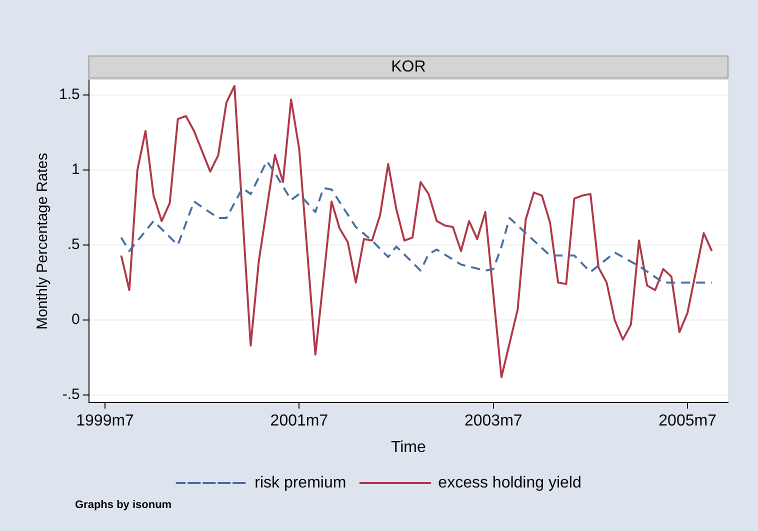  Describe the element at coordinates (408, 67) in the screenshot. I see `chart-title: KOR` at that location.